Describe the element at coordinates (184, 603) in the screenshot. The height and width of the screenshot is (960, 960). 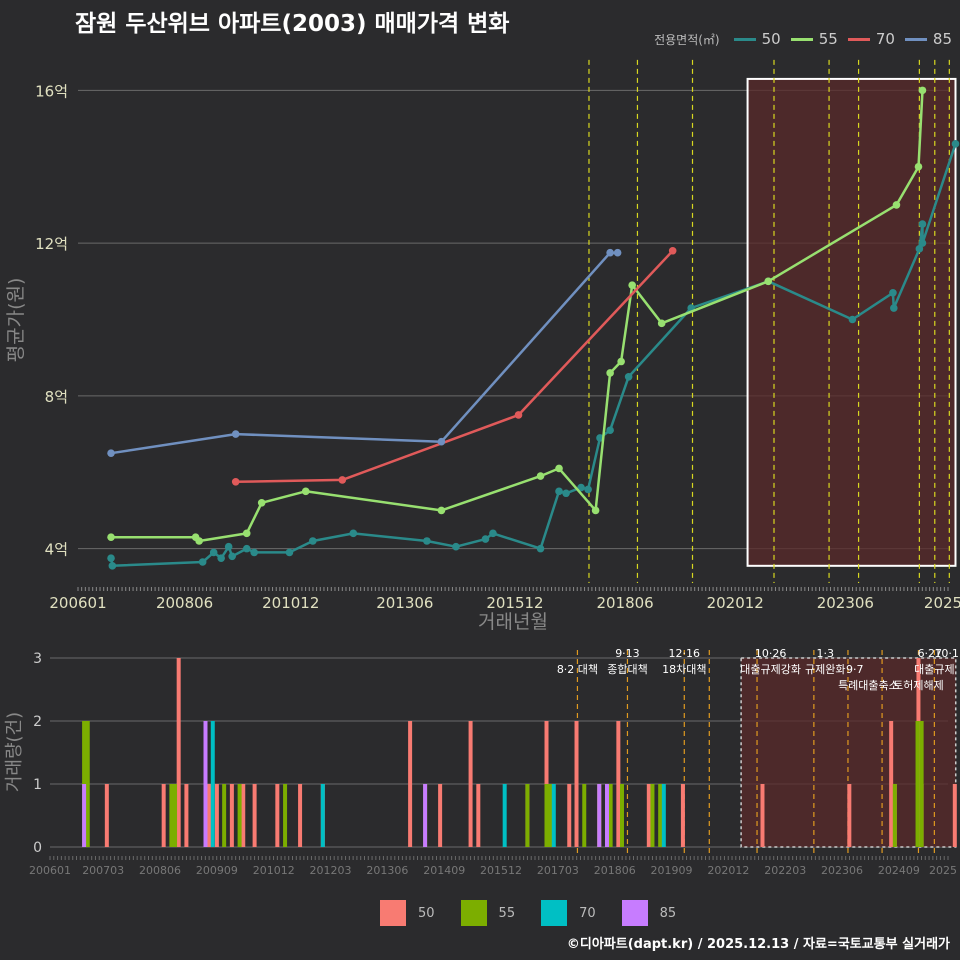
I see `x-tick-label: 200806` at that location.